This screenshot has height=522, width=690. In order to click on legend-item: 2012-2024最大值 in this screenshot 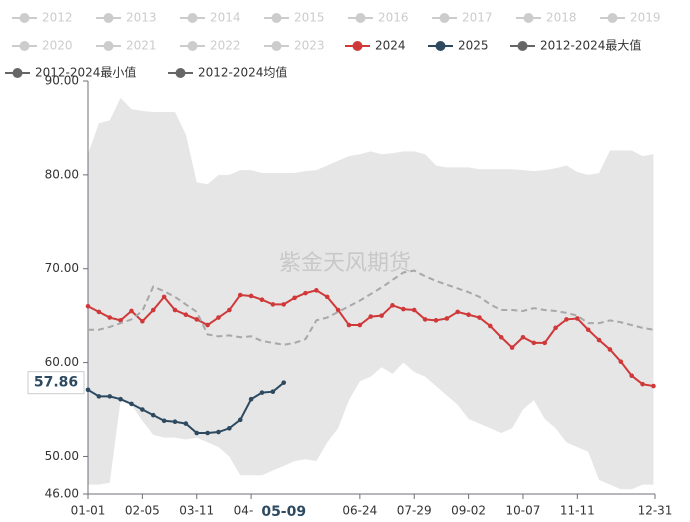, I will do `click(575, 45)`.